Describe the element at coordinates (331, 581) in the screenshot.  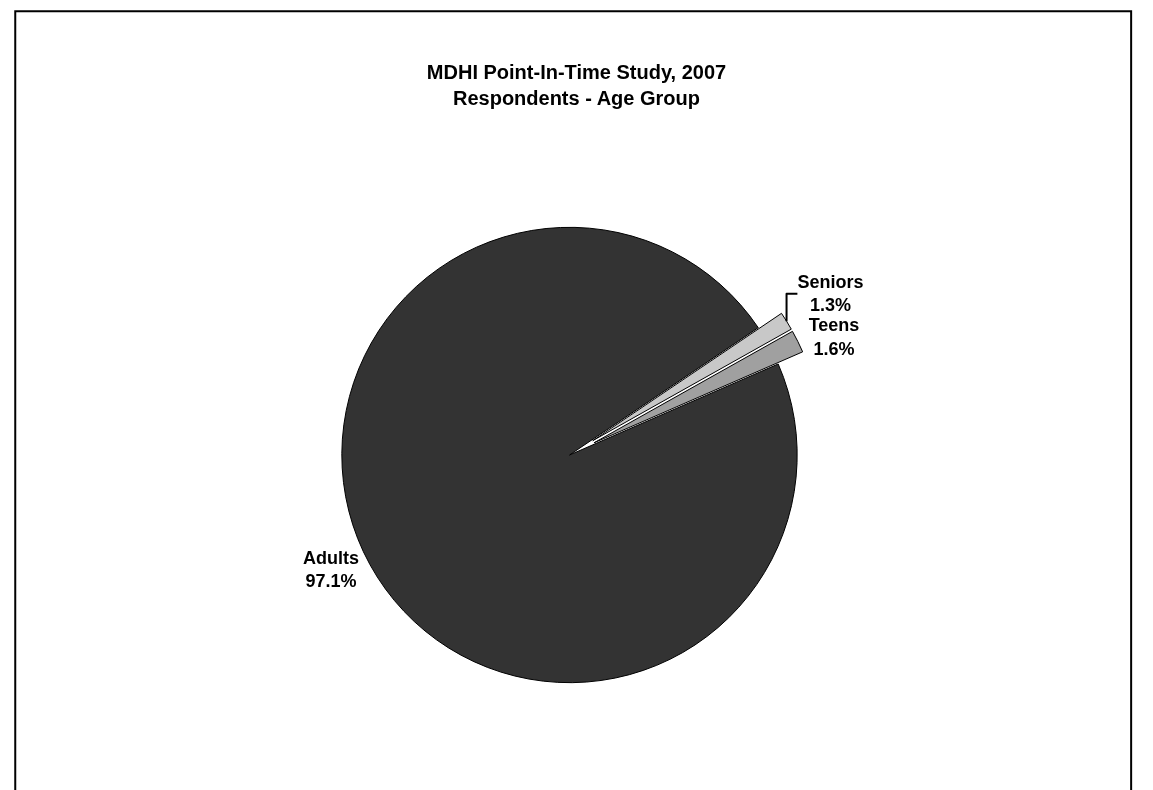
I see `data-label: 97.1%` at that location.